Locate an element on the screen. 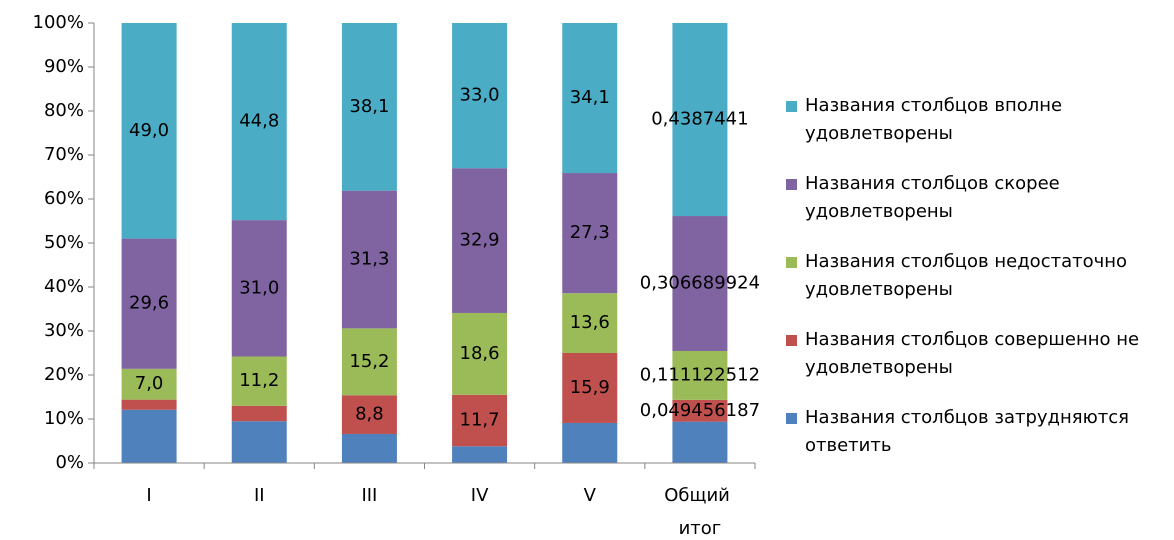 This screenshot has width=1174, height=540. data-label: 38,1 is located at coordinates (369, 106).